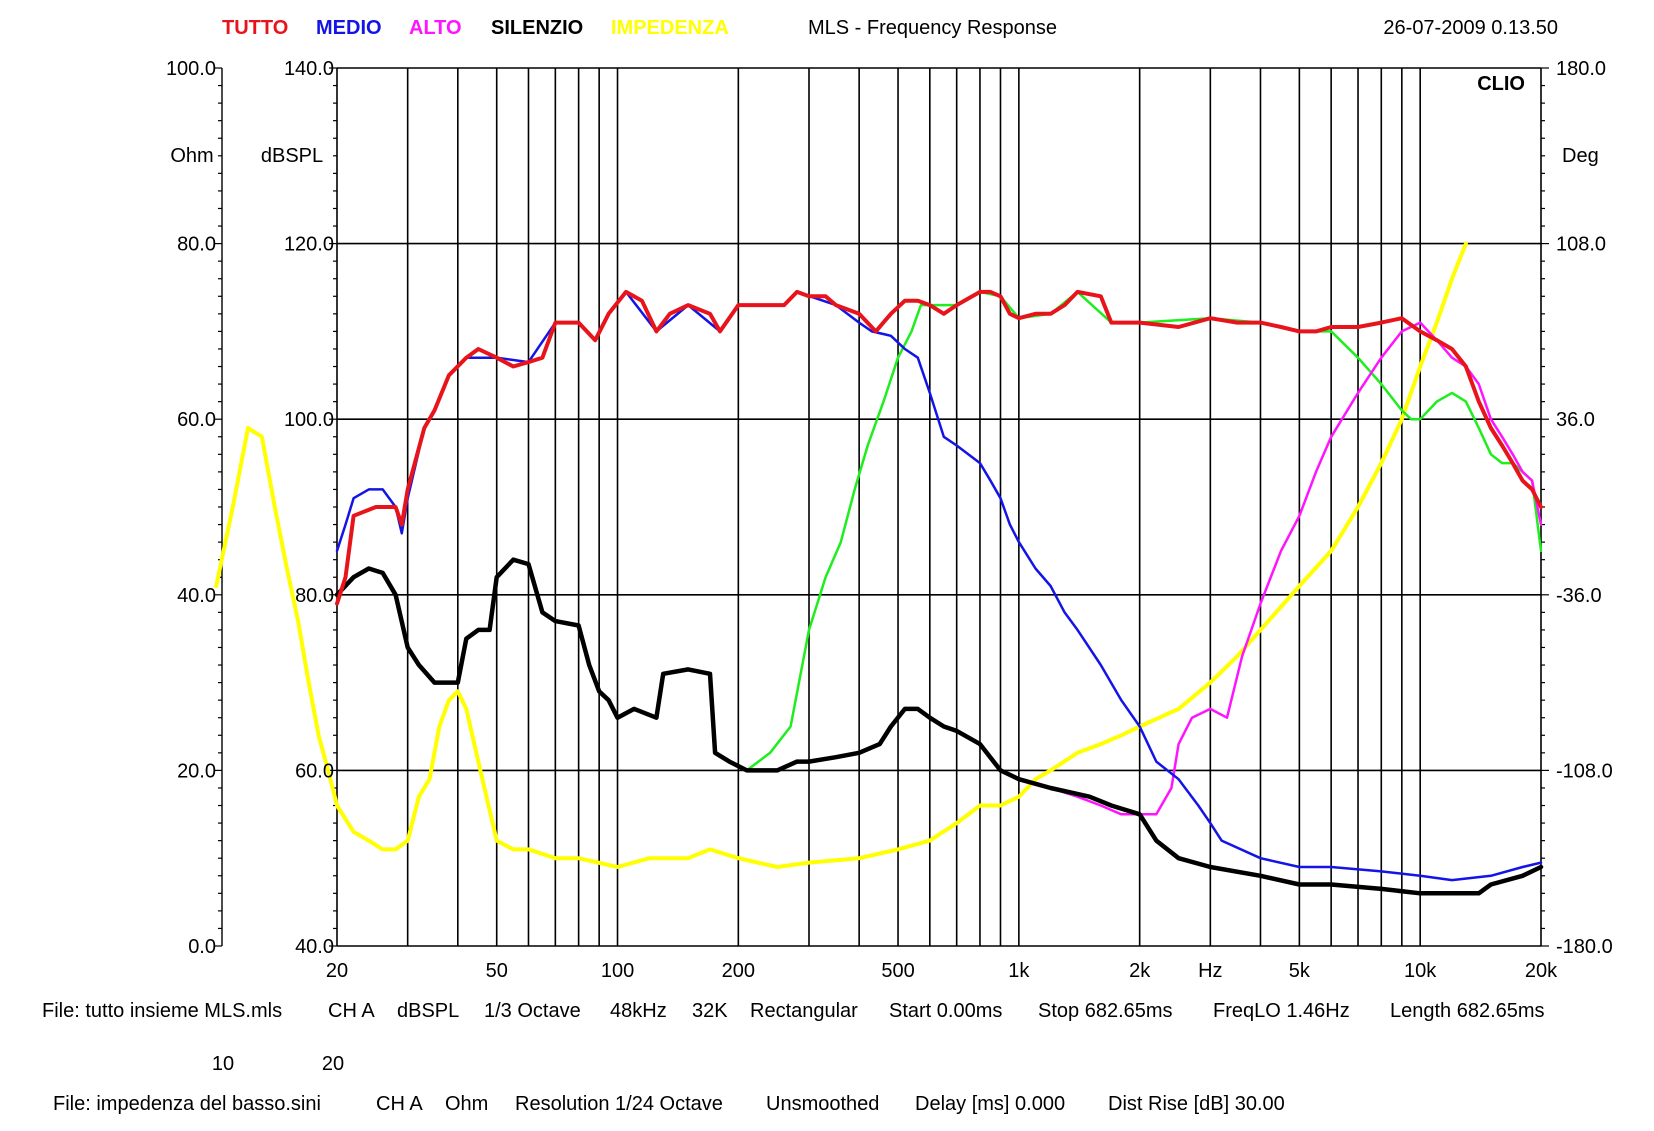  What do you see at coordinates (351, 1011) in the screenshot?
I see `footer-info-line1: CH A` at bounding box center [351, 1011].